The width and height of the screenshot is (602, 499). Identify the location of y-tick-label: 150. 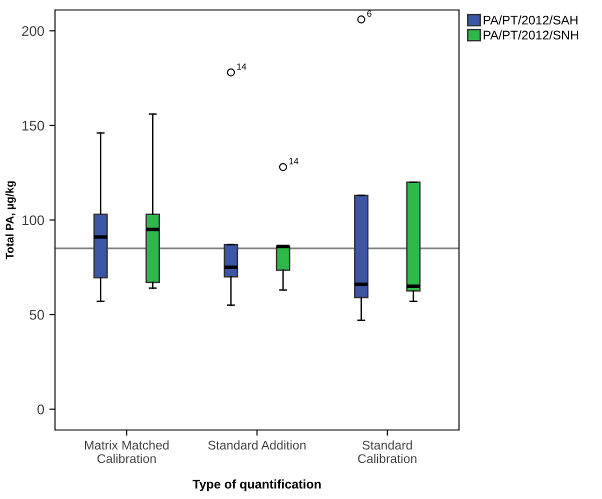
(33, 125).